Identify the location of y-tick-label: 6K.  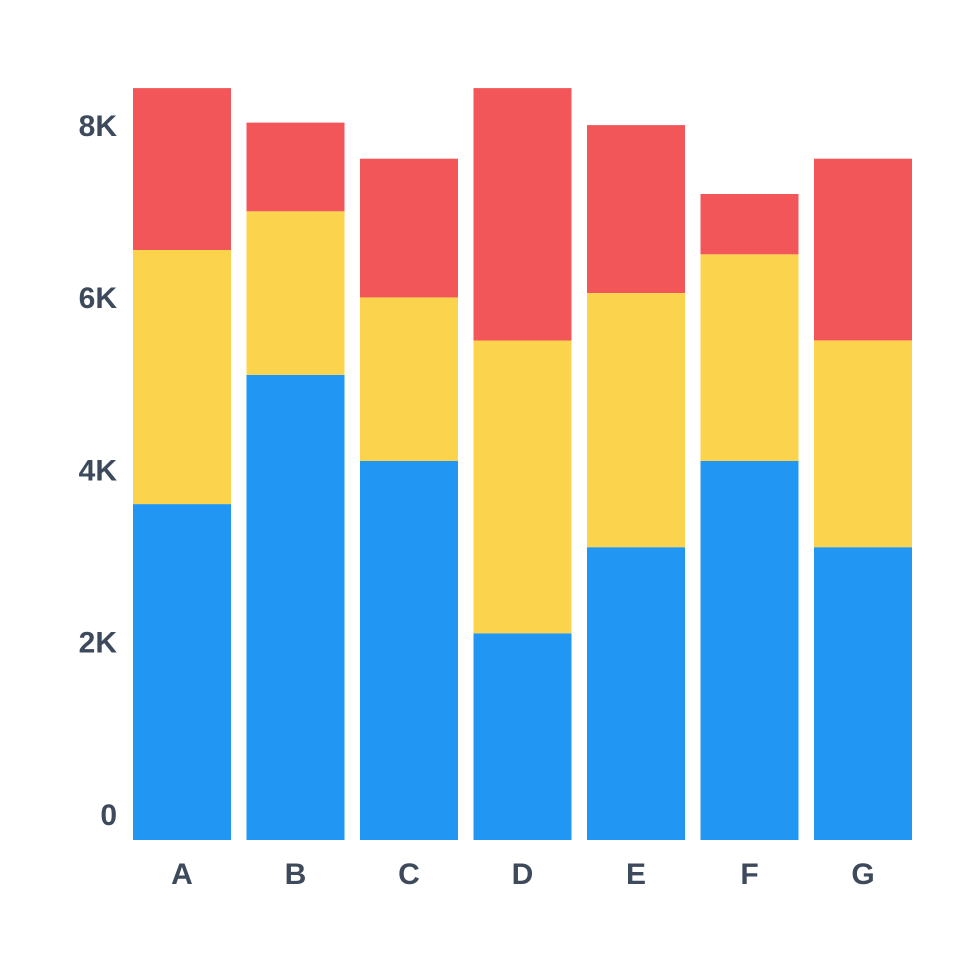
(98, 298).